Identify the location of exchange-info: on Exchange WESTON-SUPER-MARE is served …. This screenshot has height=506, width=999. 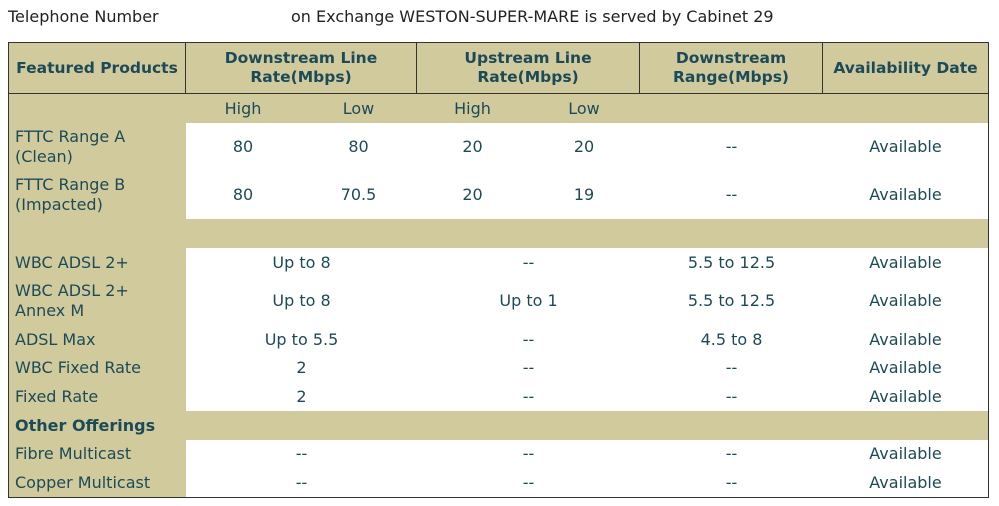
(532, 16).